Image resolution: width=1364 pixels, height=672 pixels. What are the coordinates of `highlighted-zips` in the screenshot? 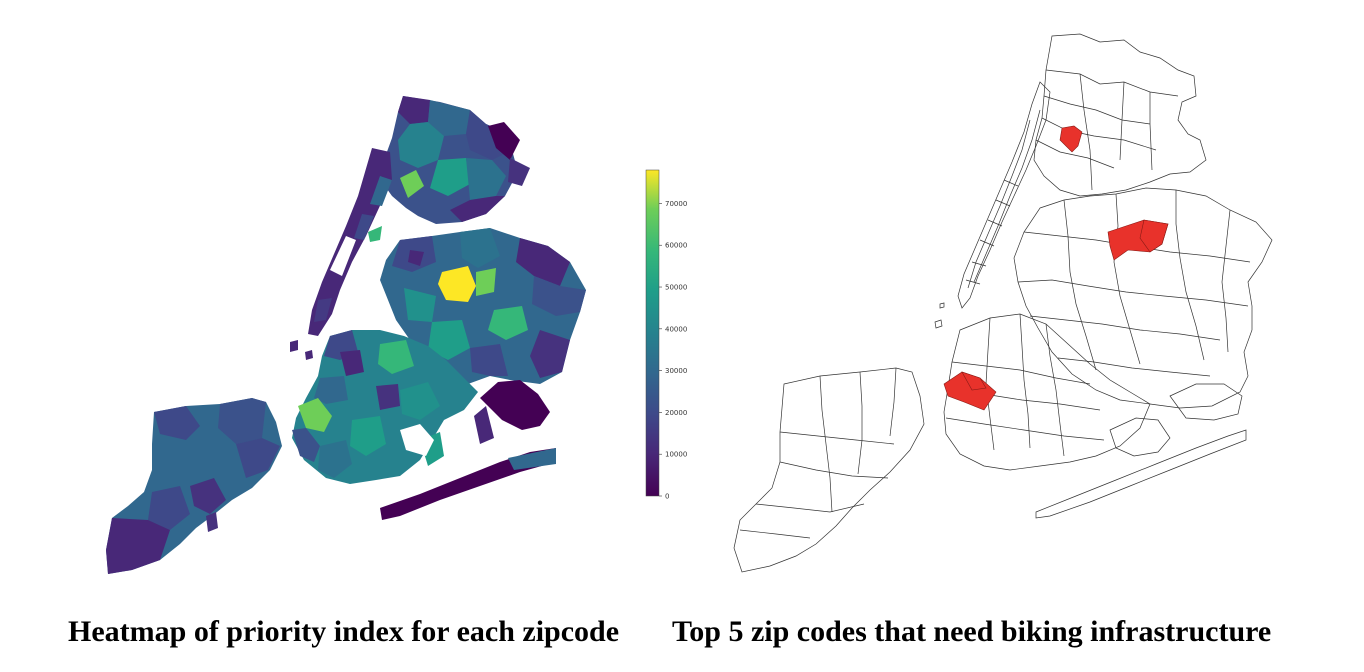 It's located at (1056, 268).